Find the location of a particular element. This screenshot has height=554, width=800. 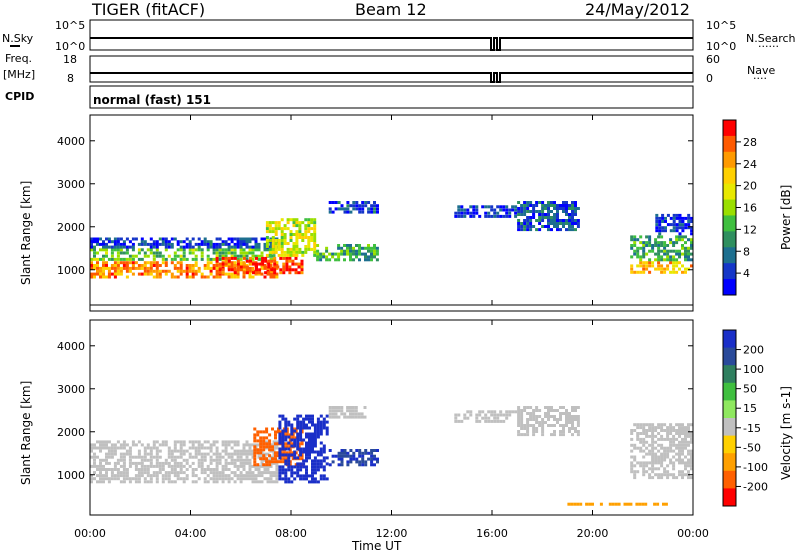

colorbar-tick-label: -50 is located at coordinates (752, 447).